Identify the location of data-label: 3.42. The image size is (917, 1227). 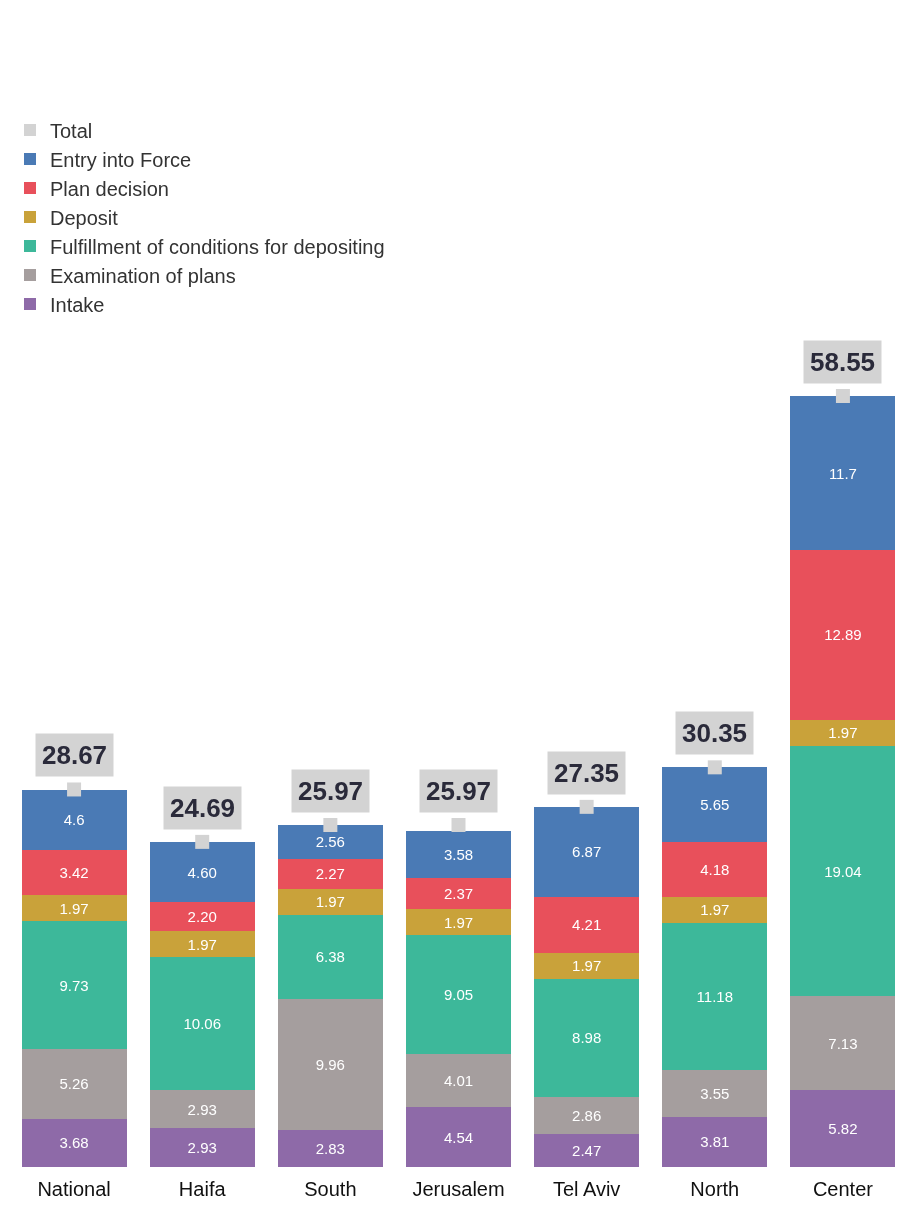
(74, 873).